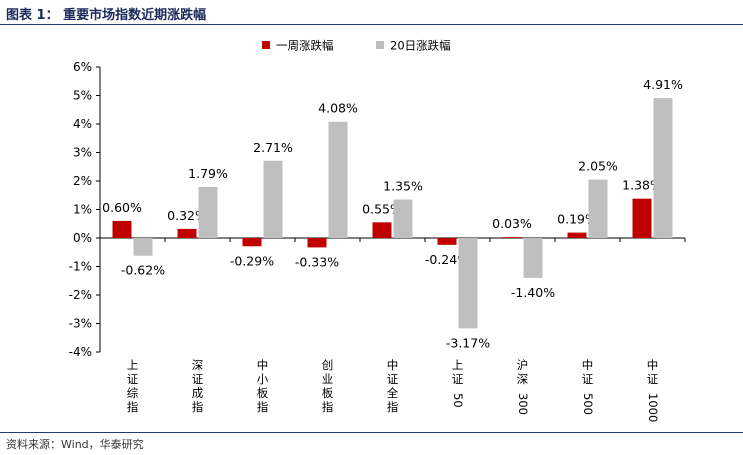 The image size is (743, 455). I want to click on y-tick-label: 1%, so click(82, 210).